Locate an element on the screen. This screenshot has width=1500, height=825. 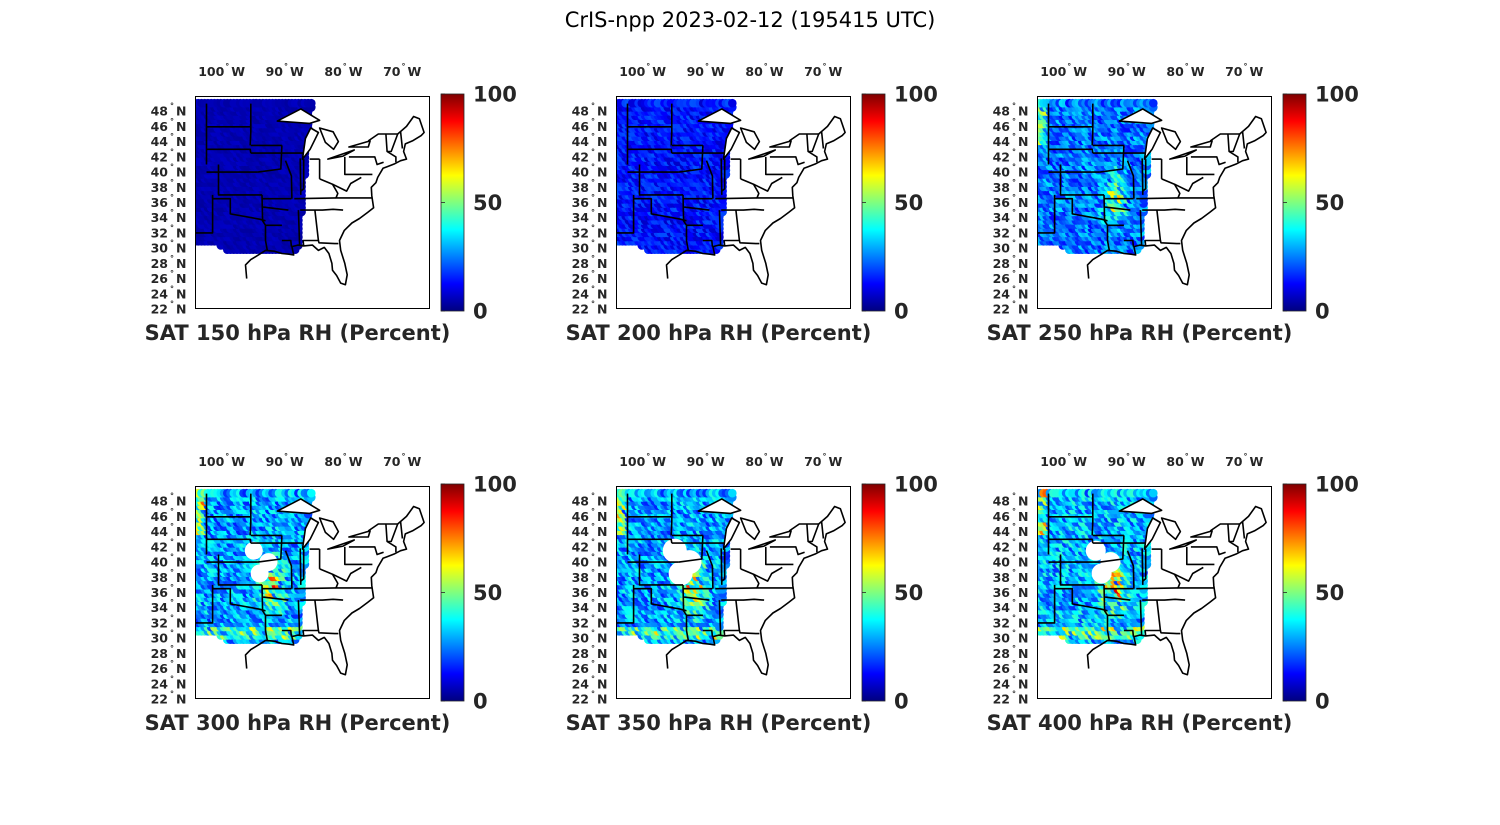
lat-tick-label: 40 ° N is located at coordinates (169, 171).